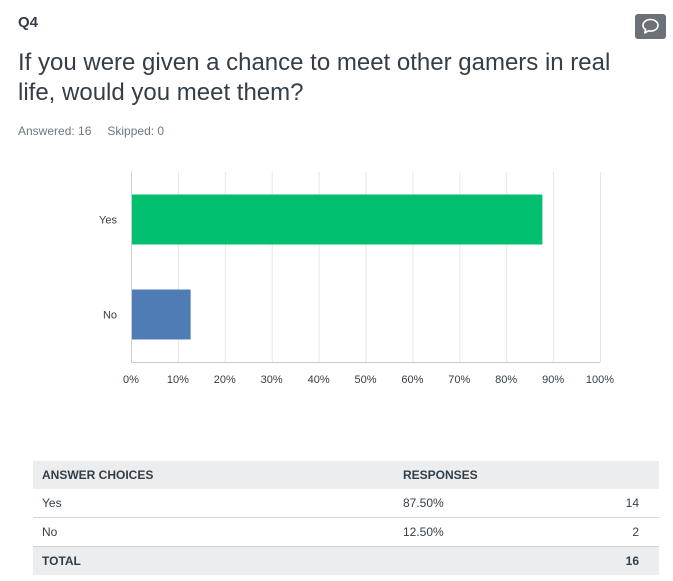  Describe the element at coordinates (136, 131) in the screenshot. I see `skipped-count: Skipped: 0` at that location.